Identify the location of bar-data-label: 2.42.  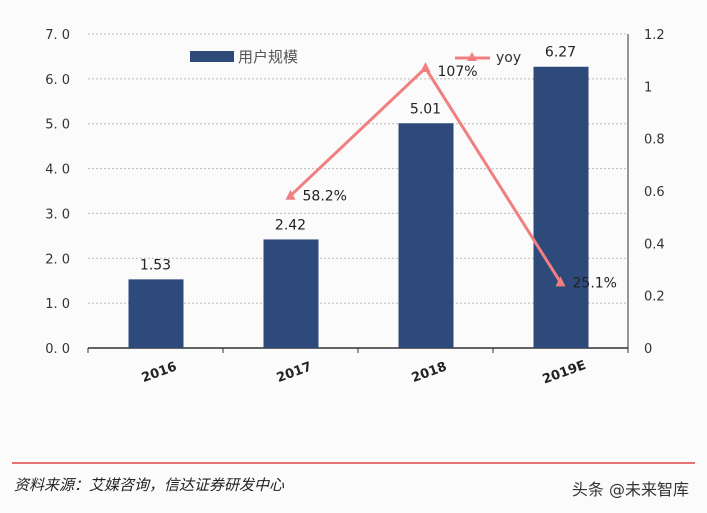
(290, 225).